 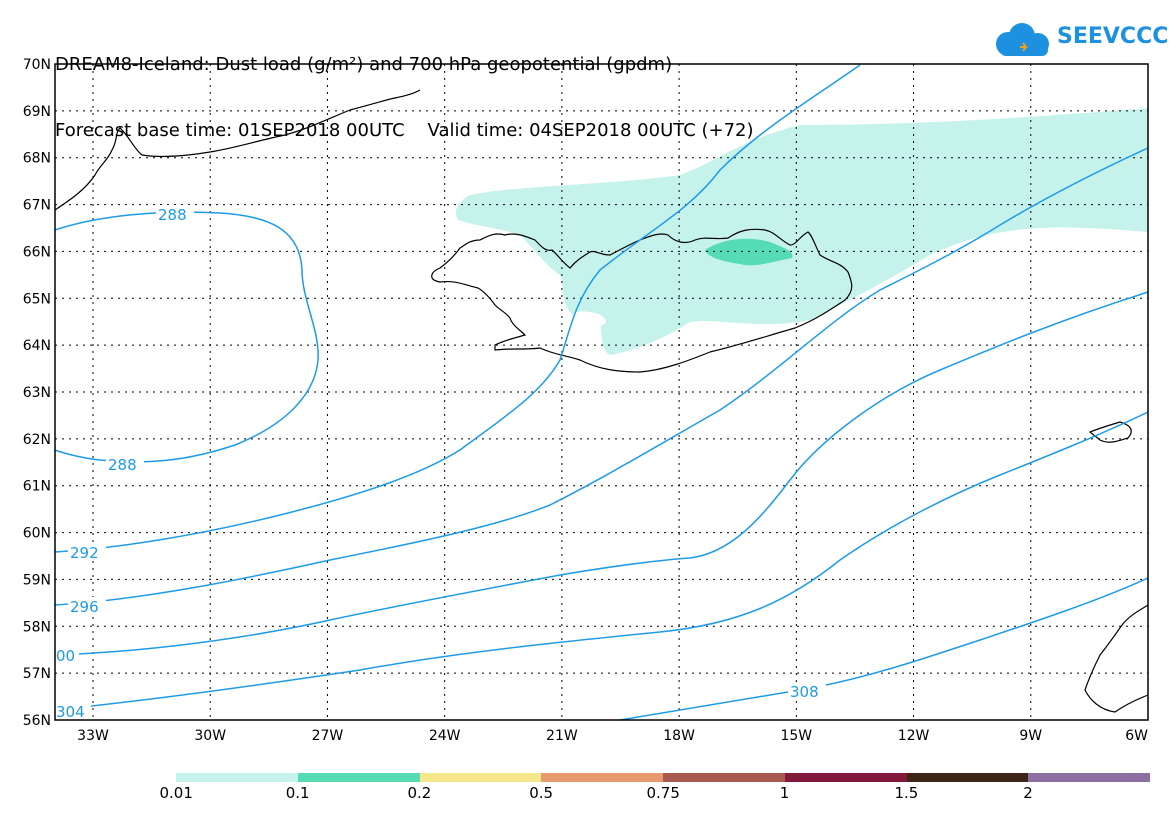 I want to click on greenland-coast, so click(x=237, y=150).